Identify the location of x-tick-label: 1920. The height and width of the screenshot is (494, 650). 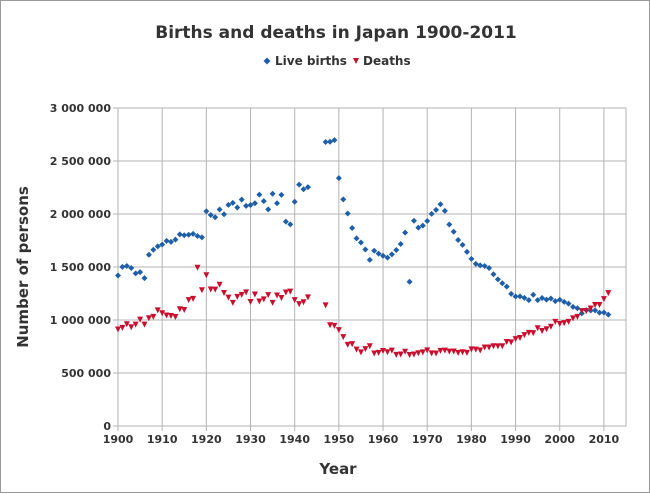
(206, 439).